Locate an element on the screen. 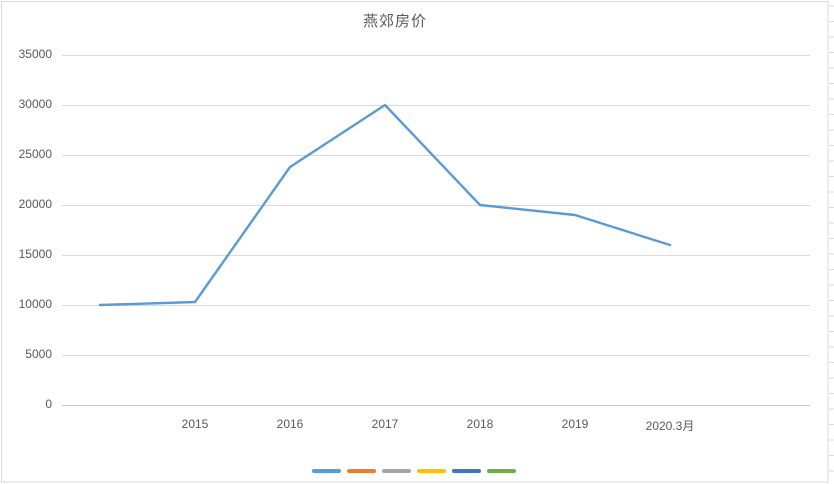 This screenshot has width=834, height=484. chart-legend is located at coordinates (417, 471).